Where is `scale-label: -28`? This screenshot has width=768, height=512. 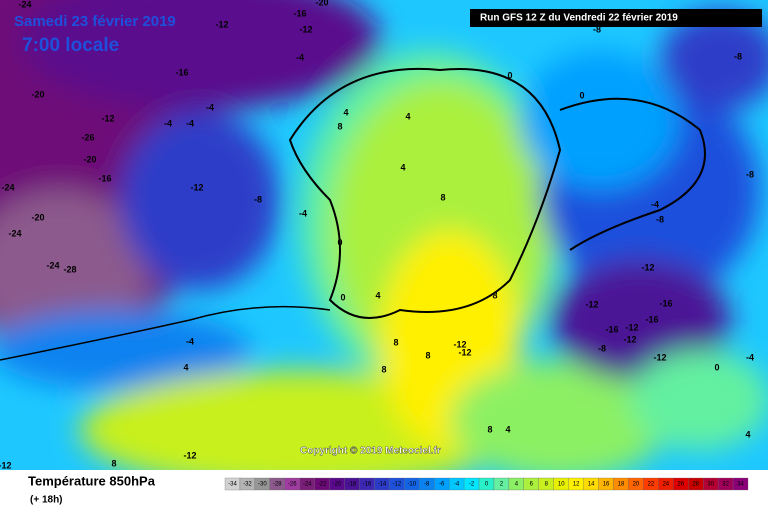 scale-label: -28 is located at coordinates (277, 485).